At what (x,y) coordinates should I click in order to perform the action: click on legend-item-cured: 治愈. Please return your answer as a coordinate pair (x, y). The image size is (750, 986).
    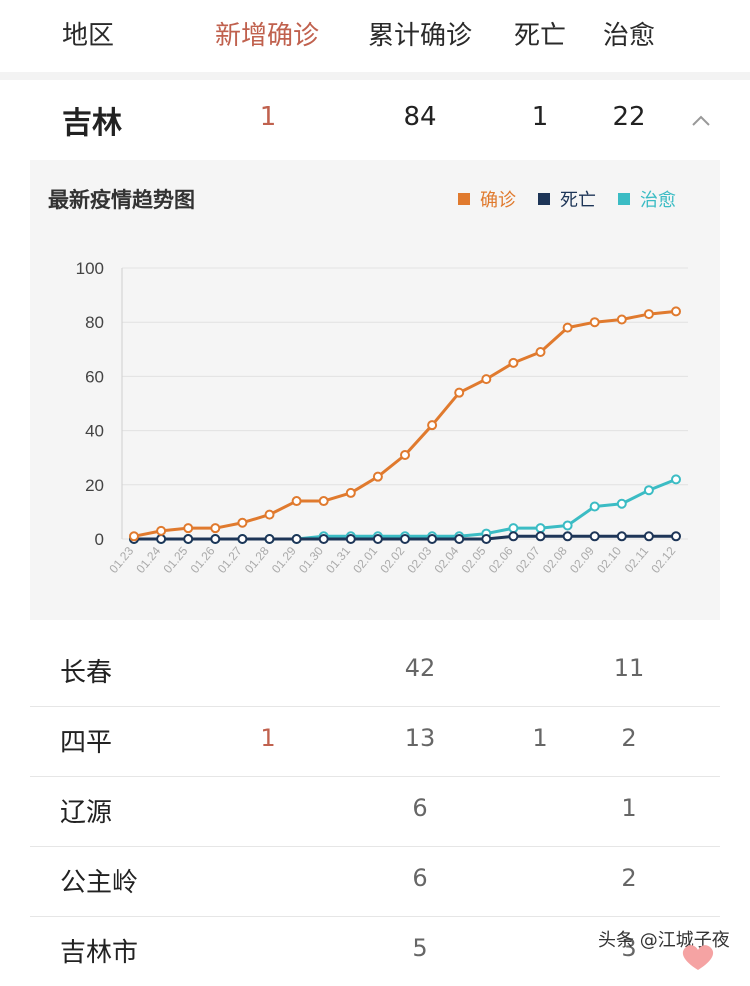
    Looking at the image, I should click on (647, 199).